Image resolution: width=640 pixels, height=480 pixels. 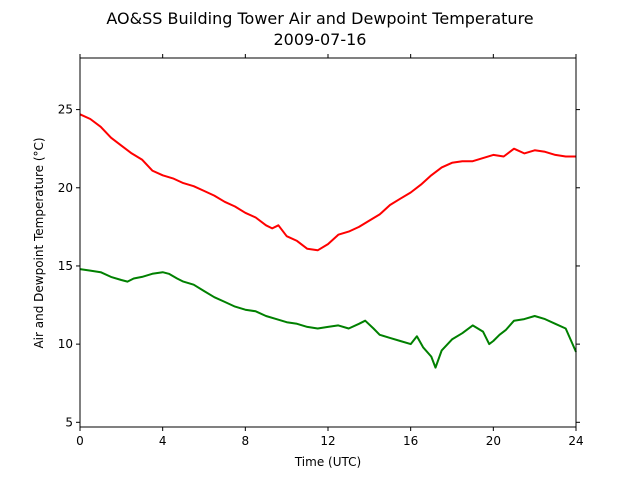 What do you see at coordinates (65, 188) in the screenshot?
I see `y-tick-label-20: 20` at bounding box center [65, 188].